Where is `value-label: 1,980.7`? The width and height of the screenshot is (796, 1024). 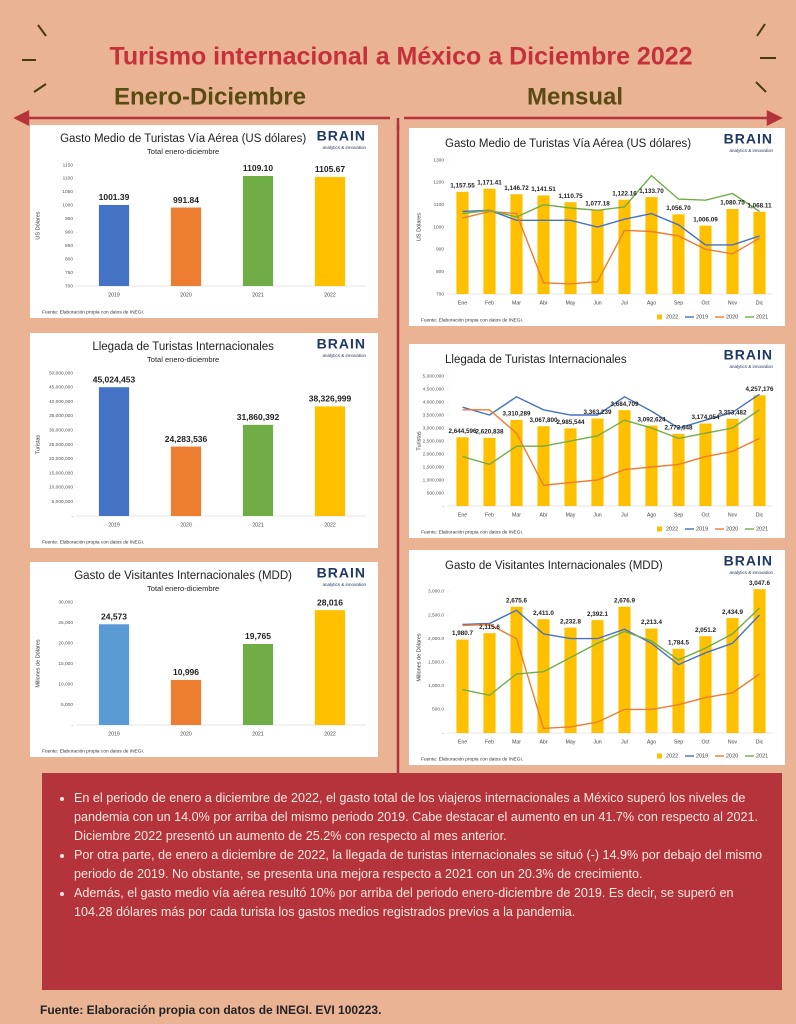
value-label: 1,980.7 is located at coordinates (463, 633).